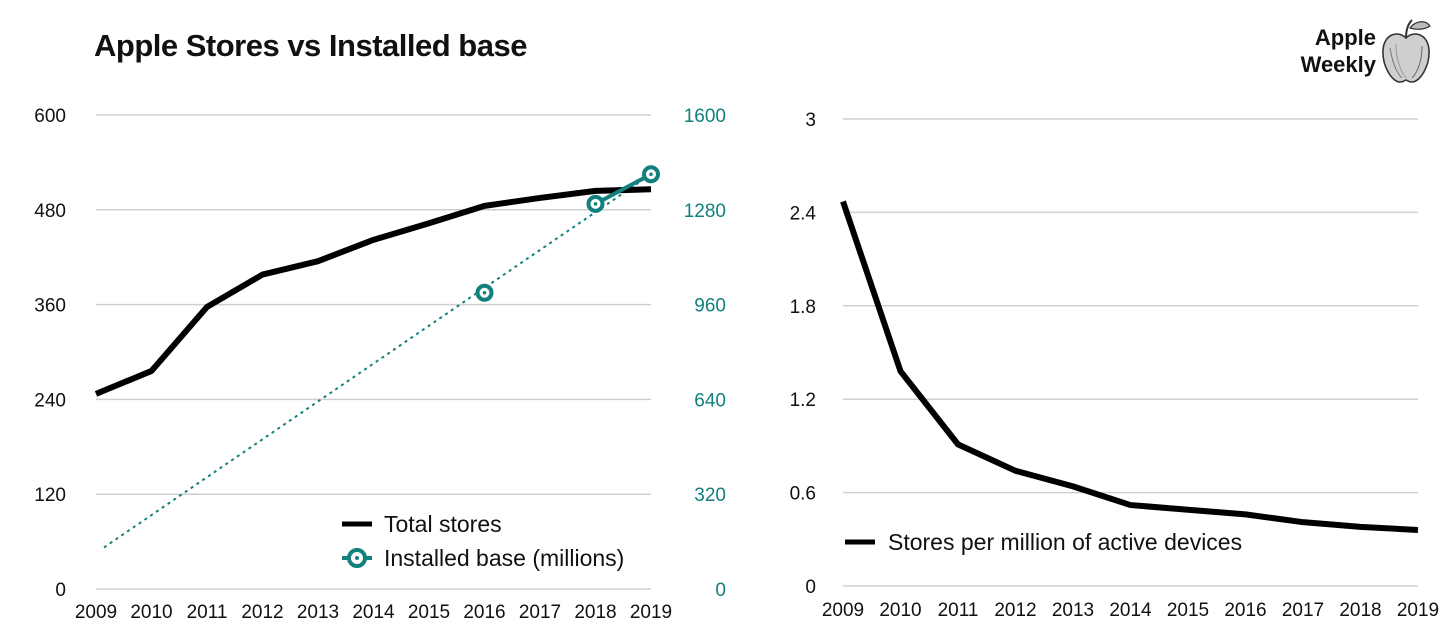 The width and height of the screenshot is (1456, 639). I want to click on right-legend: Stores per million of active devices, so click(1043, 542).